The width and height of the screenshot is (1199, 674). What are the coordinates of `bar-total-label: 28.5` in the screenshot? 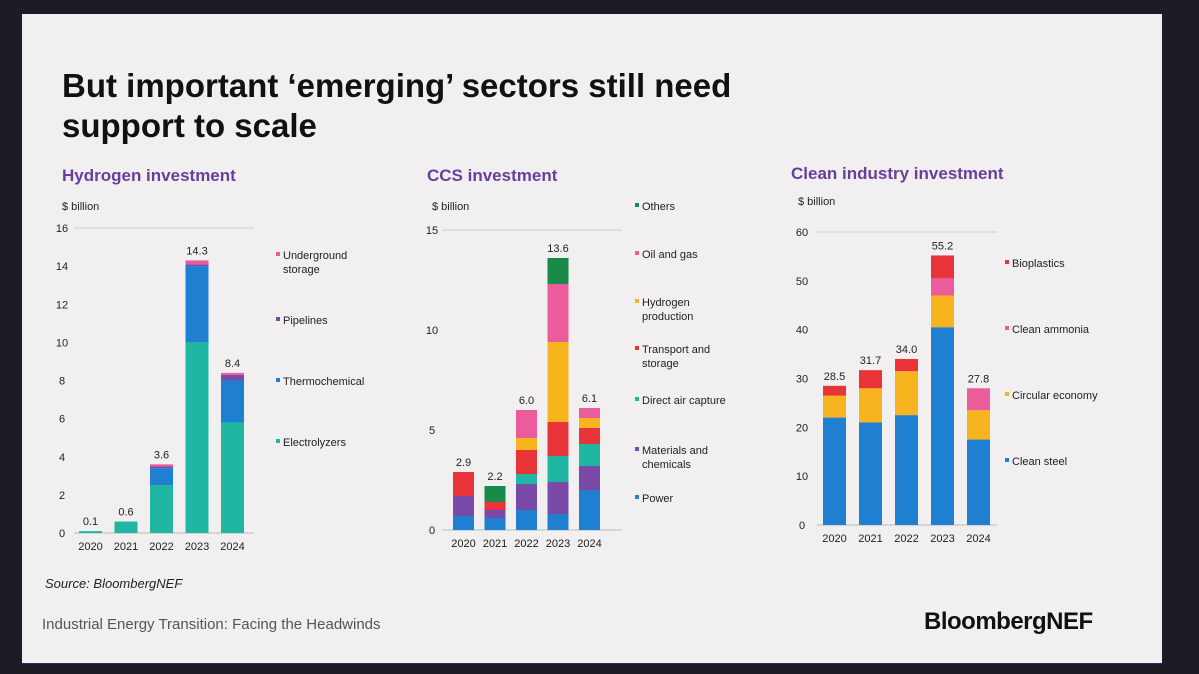 It's located at (834, 377).